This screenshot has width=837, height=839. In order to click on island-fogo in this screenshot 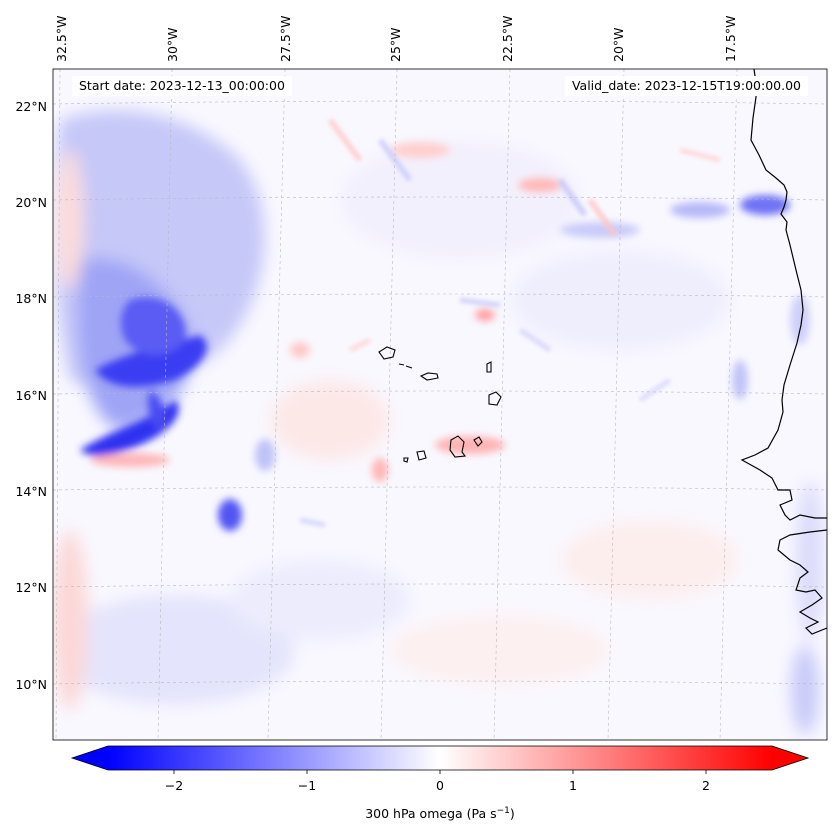, I will do `click(421, 455)`.